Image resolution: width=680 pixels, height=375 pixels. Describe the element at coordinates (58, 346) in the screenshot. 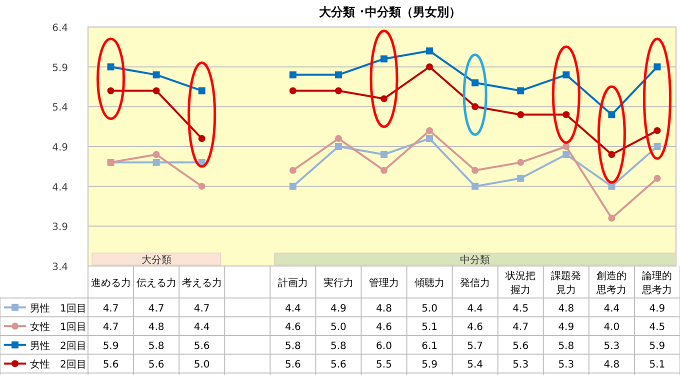

I see `legend-label: 男性 2回目` at that location.